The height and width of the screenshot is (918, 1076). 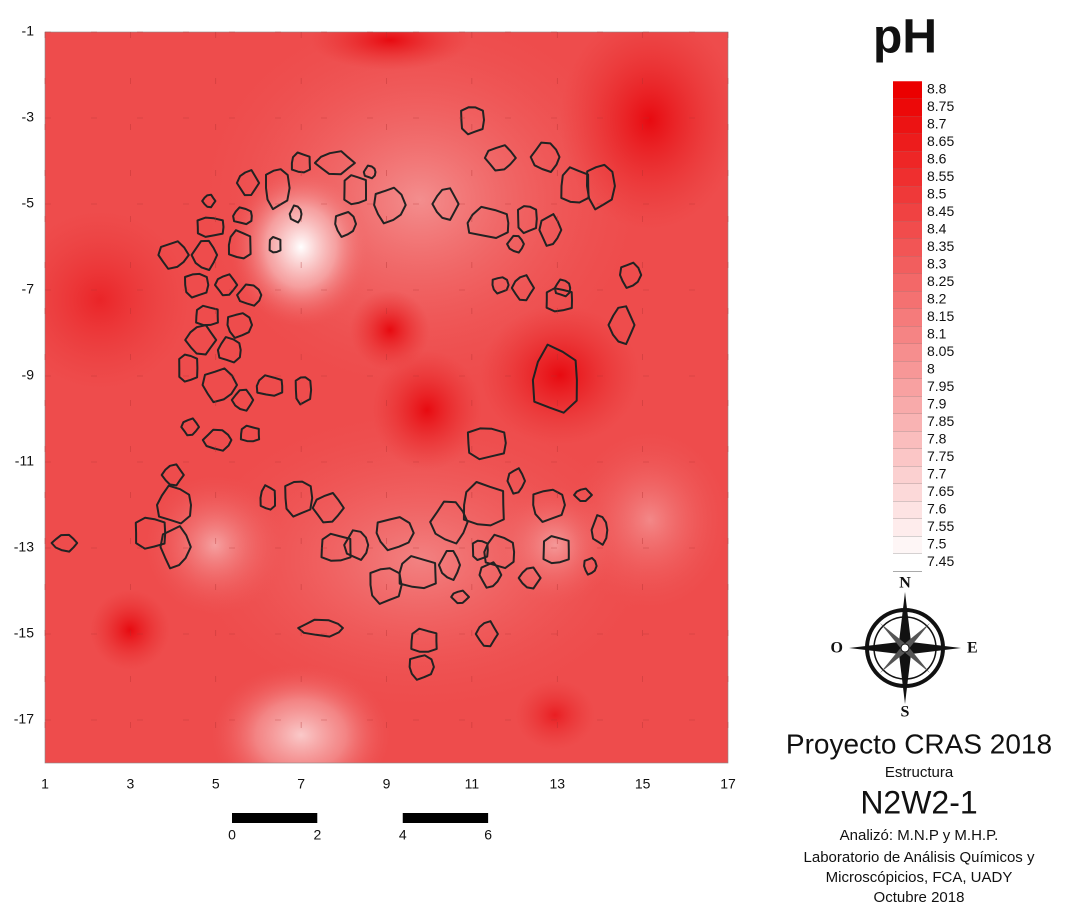 I want to click on legend-label: 8.7, so click(x=937, y=124).